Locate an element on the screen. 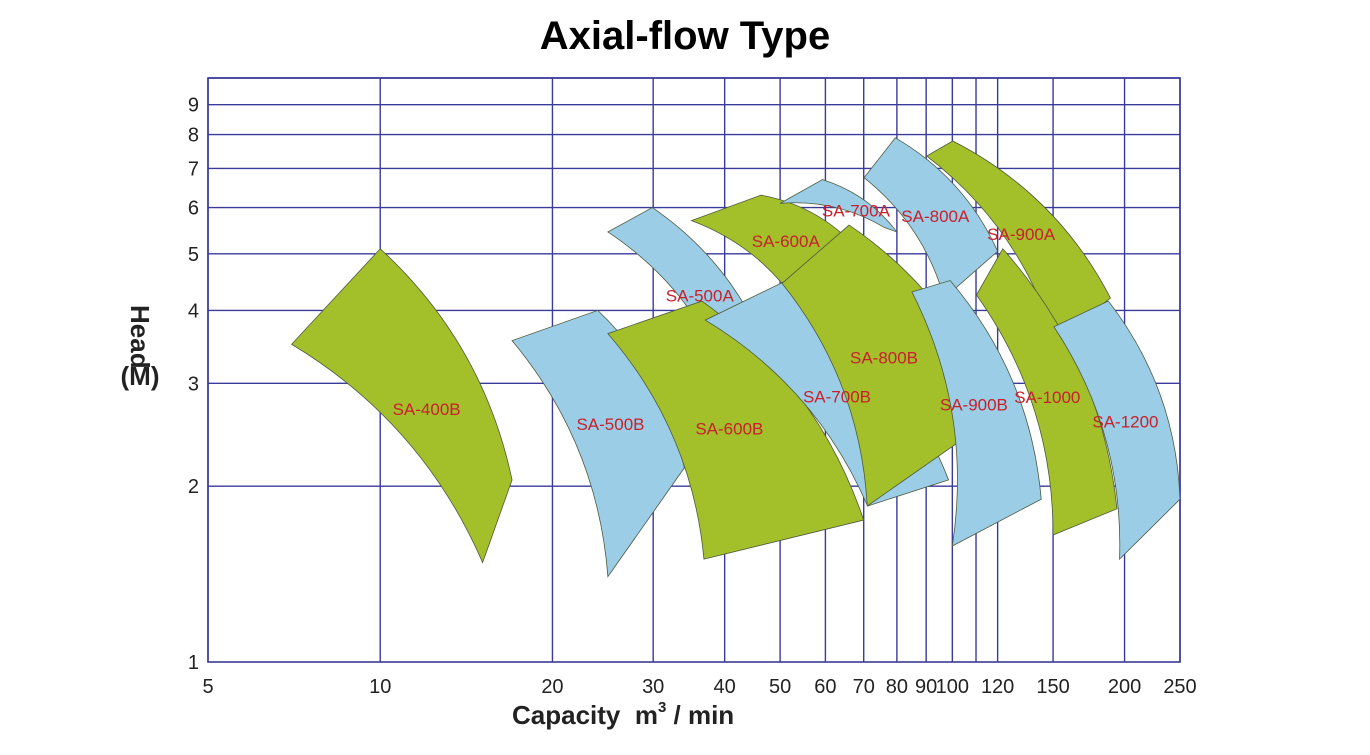  region-label: SA-1200 is located at coordinates (1125, 422).